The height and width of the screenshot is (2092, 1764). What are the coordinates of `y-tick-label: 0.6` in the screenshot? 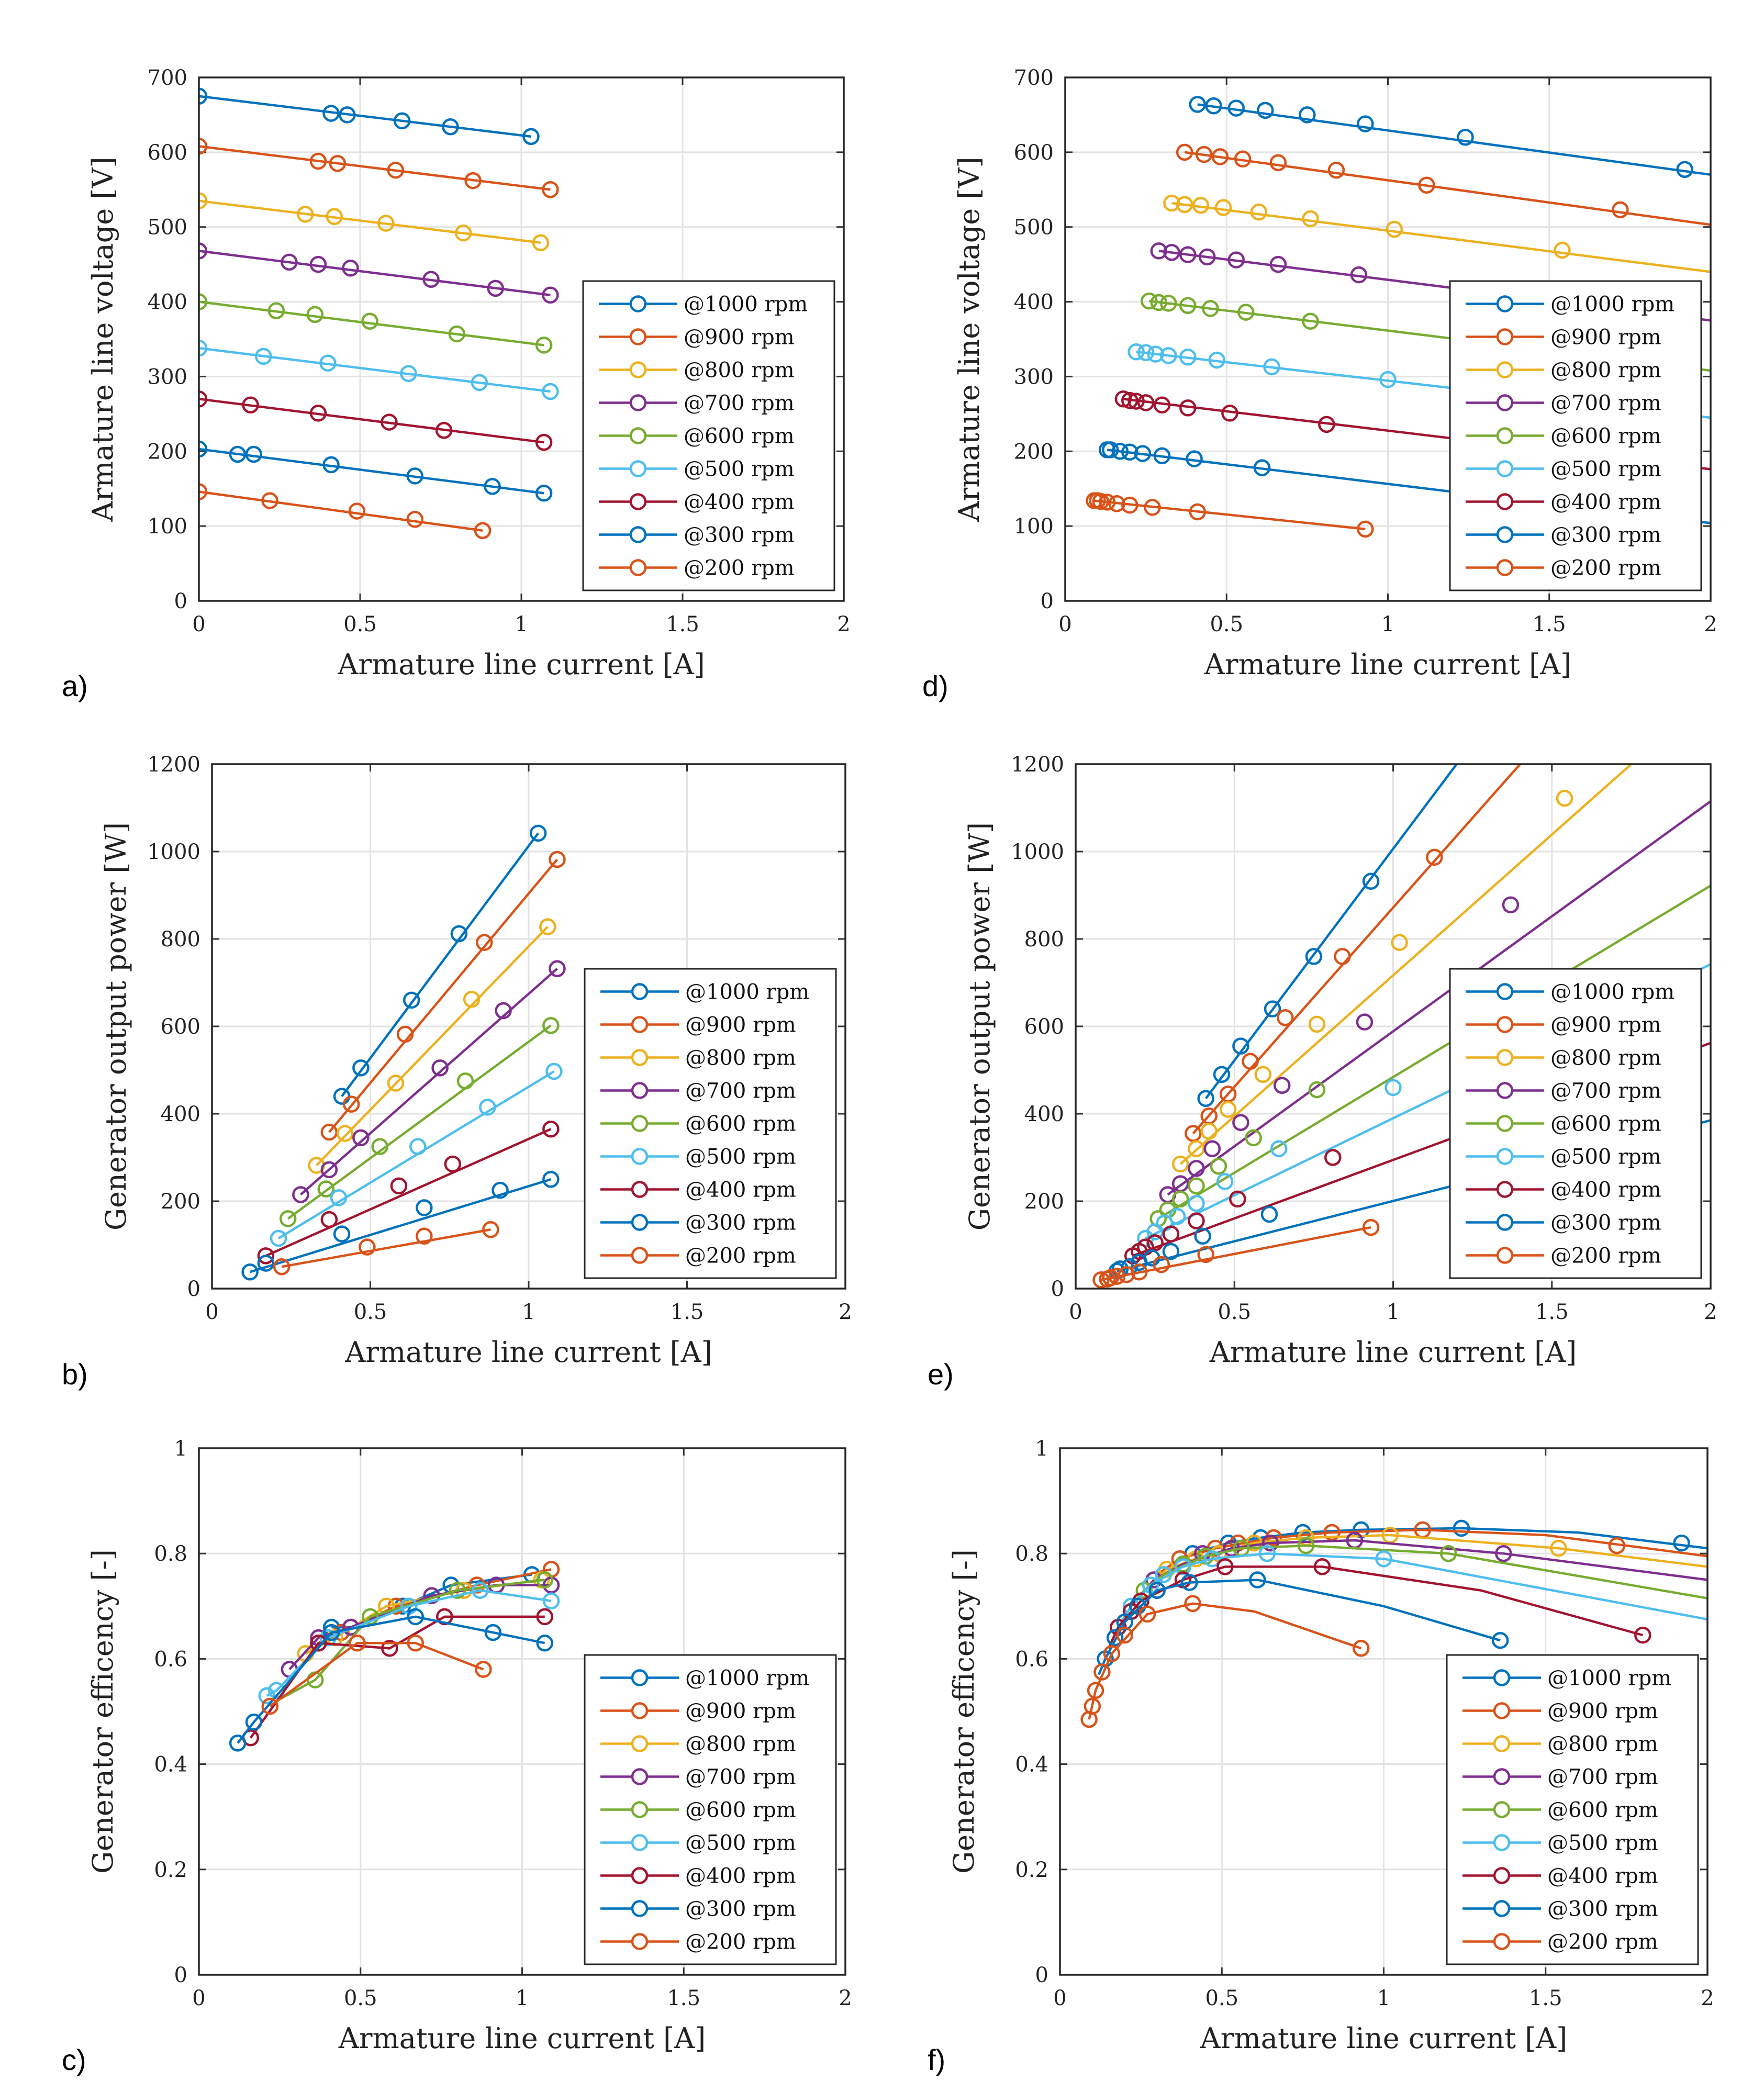 It's located at (170, 1659).